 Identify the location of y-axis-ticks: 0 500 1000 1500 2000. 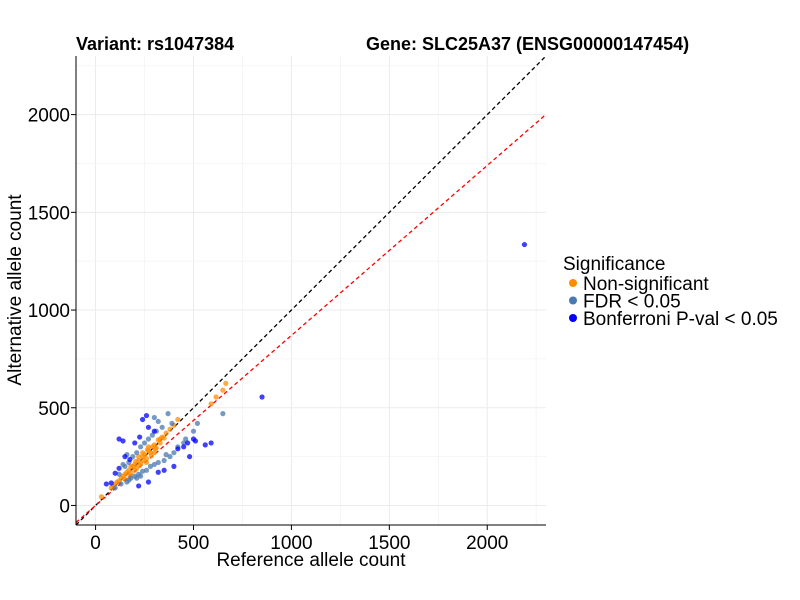
(52, 311).